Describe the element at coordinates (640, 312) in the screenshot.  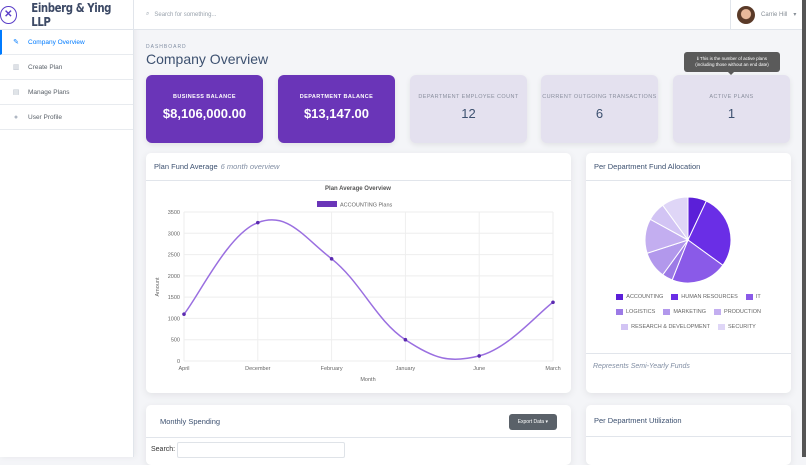
I see `legend-label: LOGISTICS` at that location.